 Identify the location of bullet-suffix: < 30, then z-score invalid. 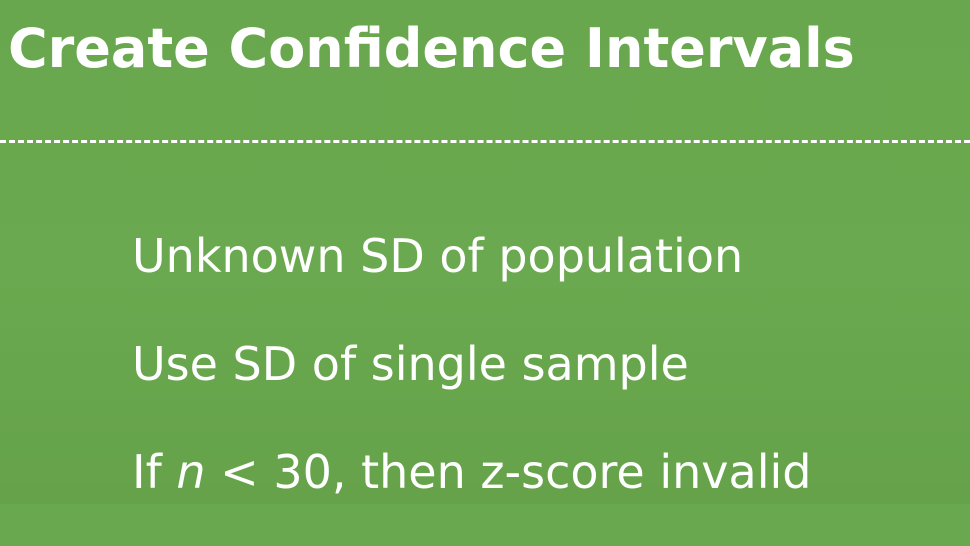
(508, 472).